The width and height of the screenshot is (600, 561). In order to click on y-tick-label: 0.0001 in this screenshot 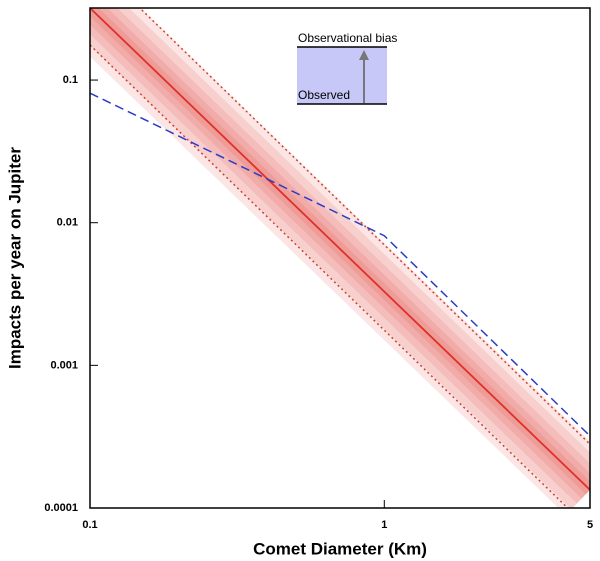, I will do `click(61, 508)`.